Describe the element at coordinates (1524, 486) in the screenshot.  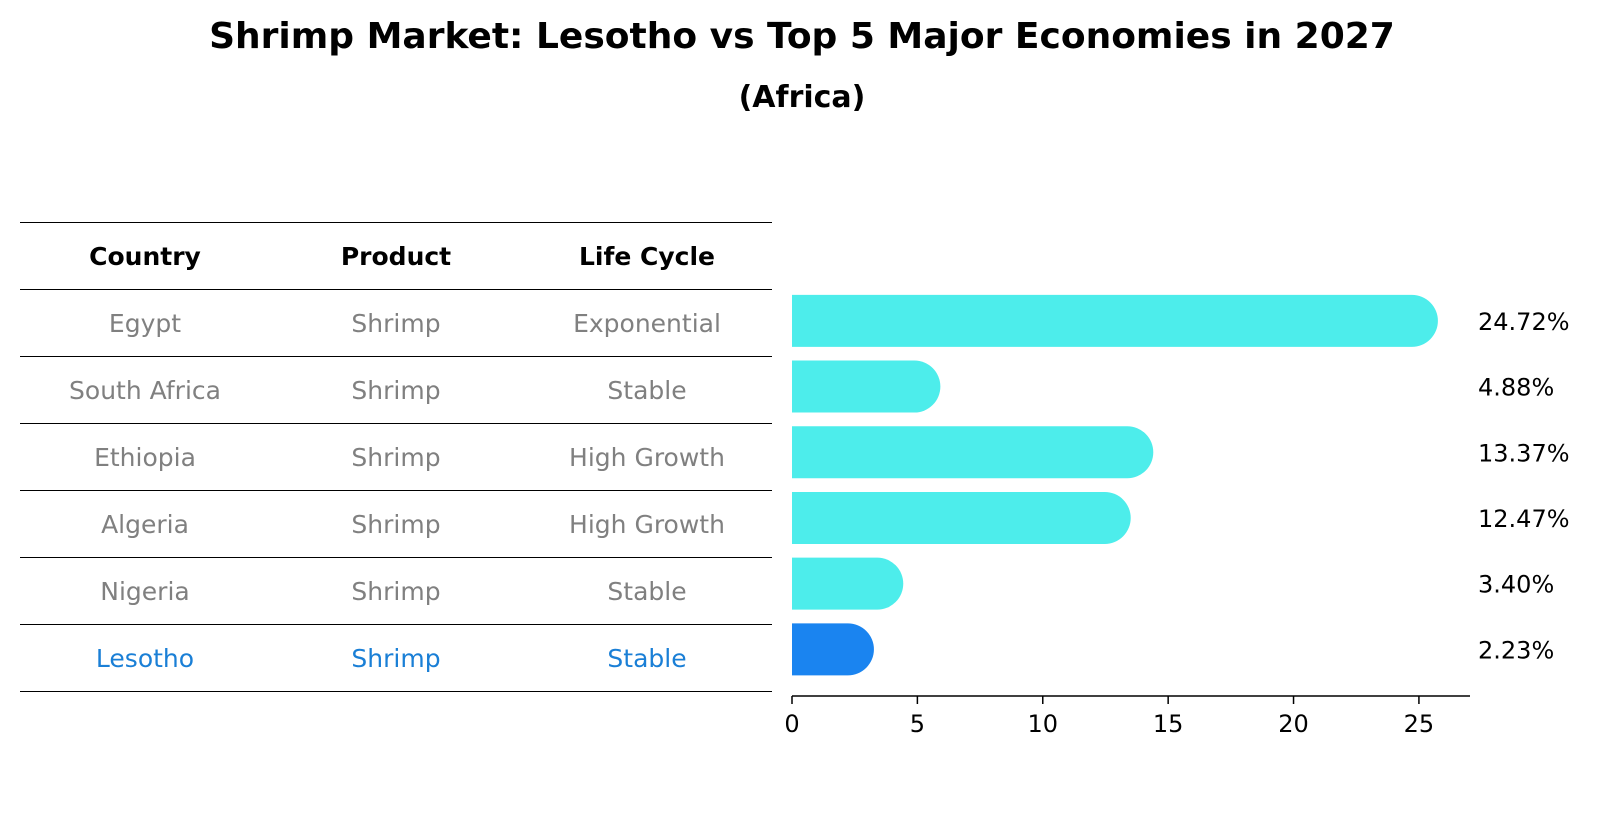
I see `value-labels-group: 24.72% 4.88% 13.37% 12.47% 3.40% 2.23%` at that location.